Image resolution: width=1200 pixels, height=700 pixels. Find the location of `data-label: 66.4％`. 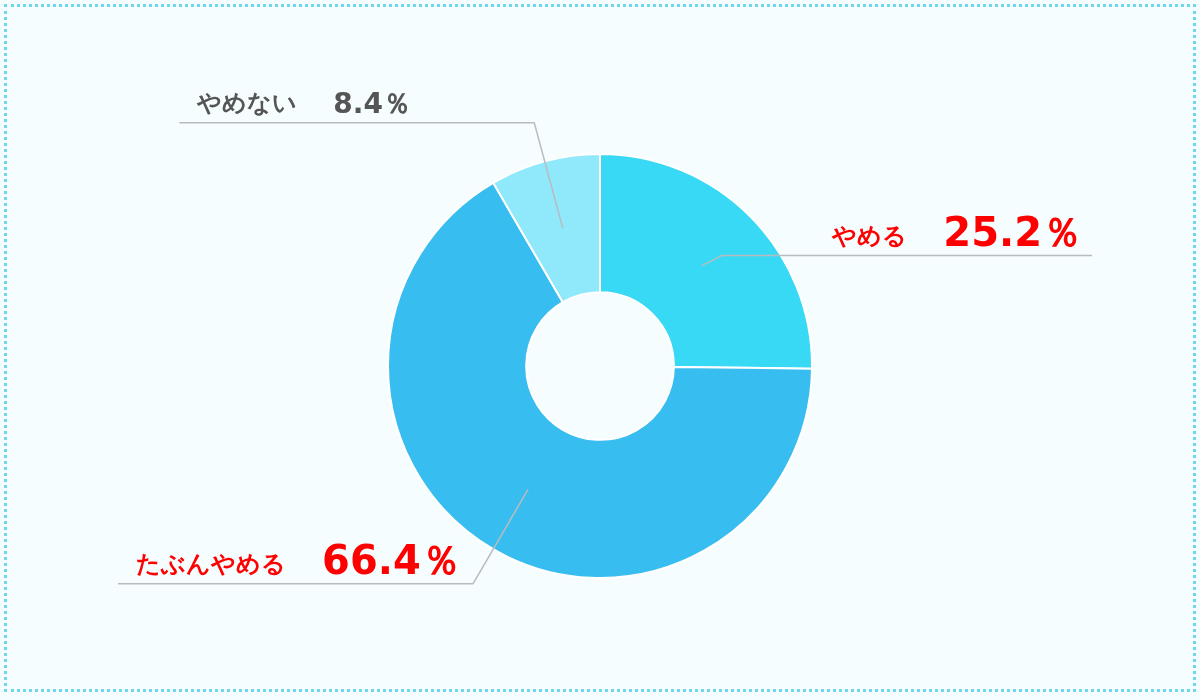

data-label: 66.4％ is located at coordinates (391, 559).